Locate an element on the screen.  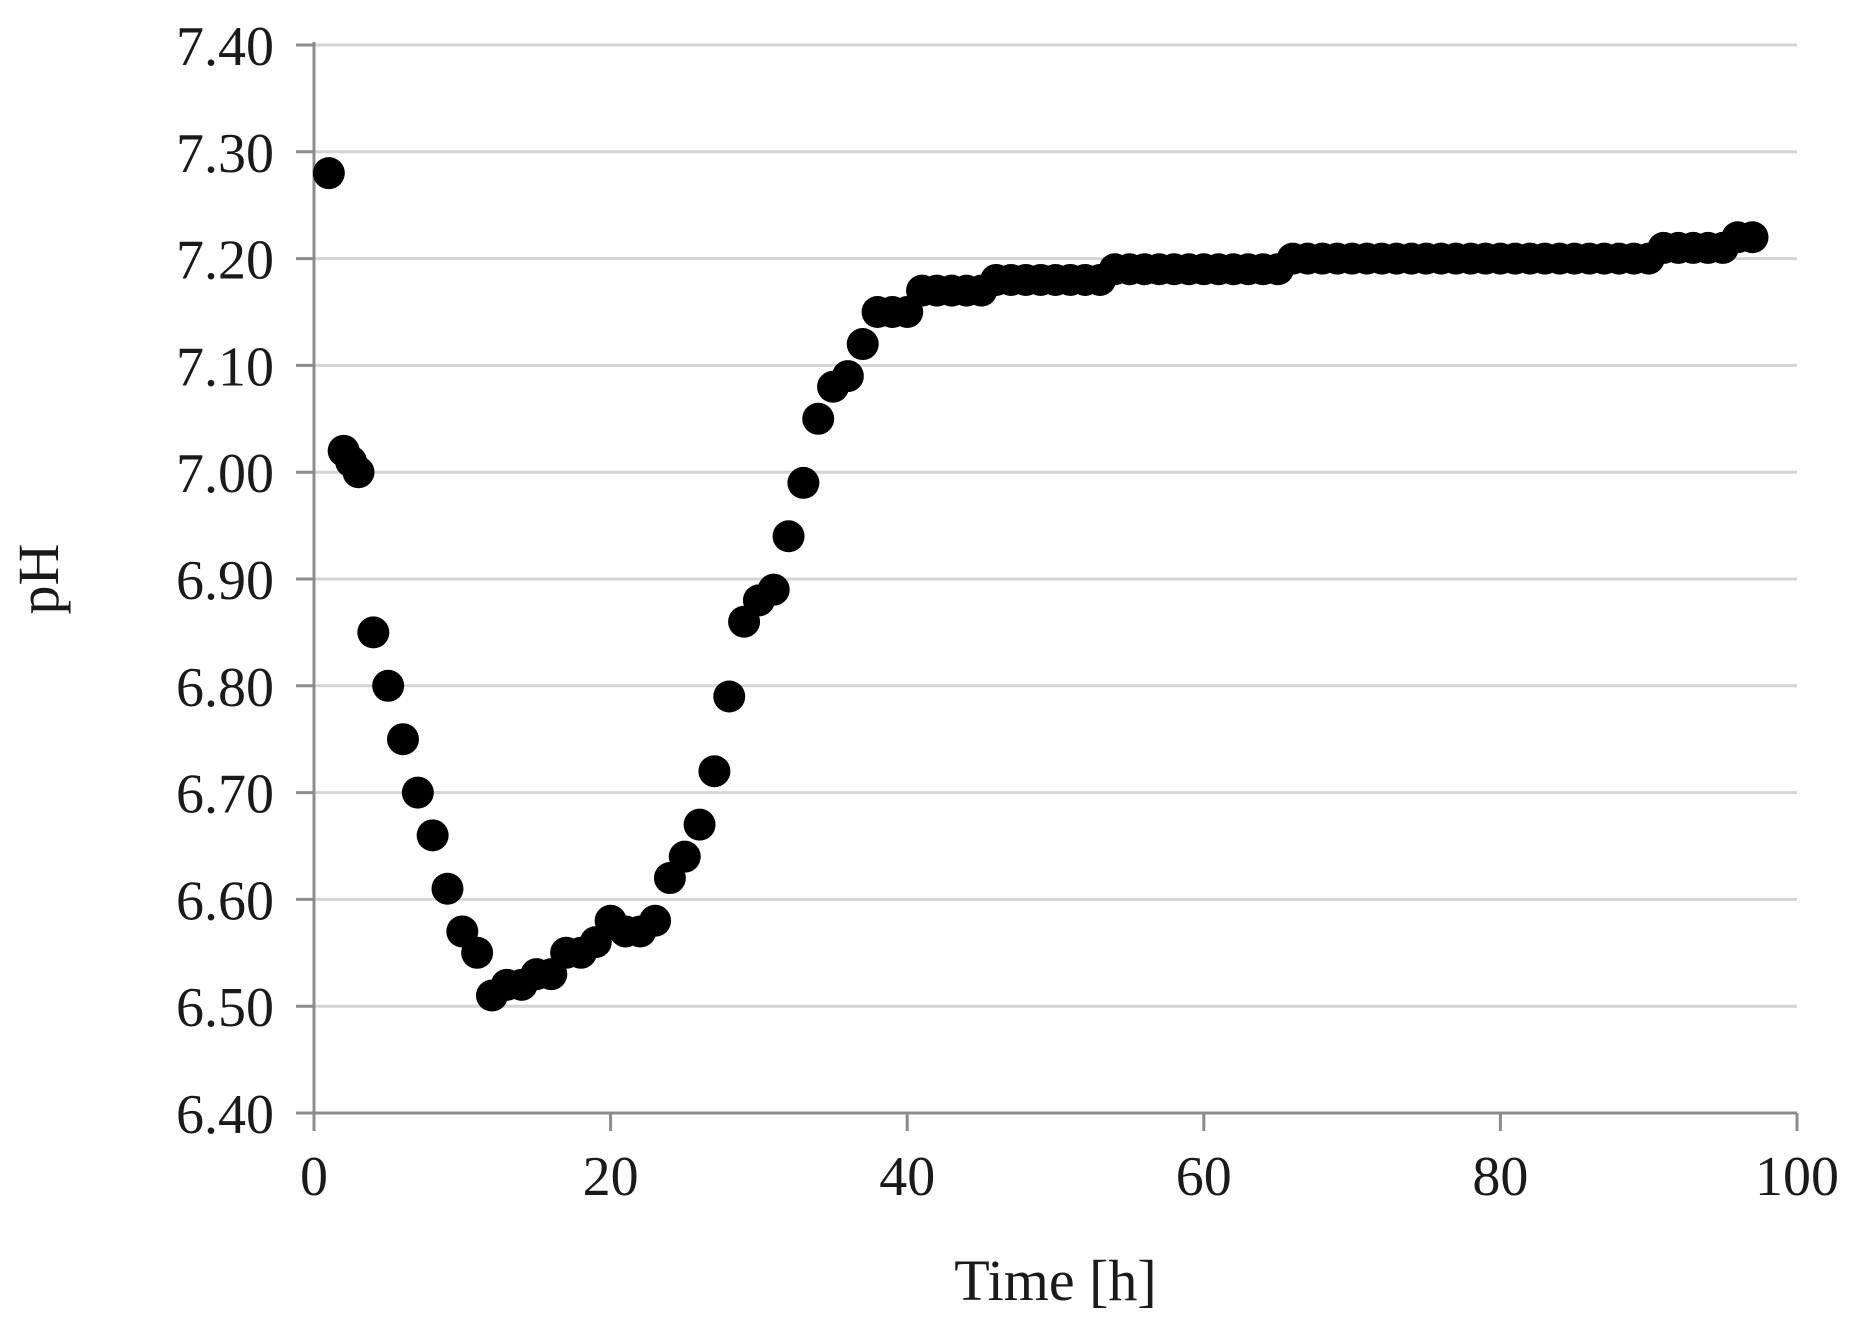
x-tick-label: 60 is located at coordinates (1204, 1177).